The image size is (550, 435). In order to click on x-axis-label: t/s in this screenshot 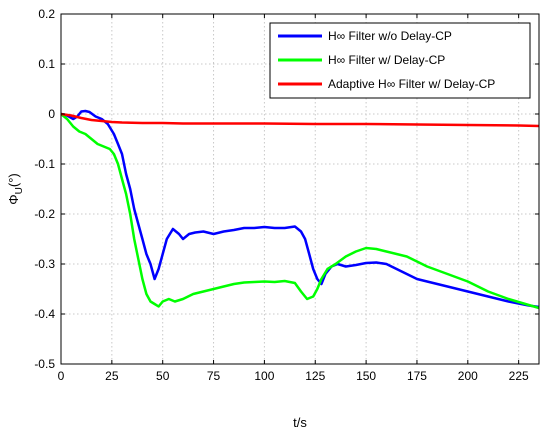, I will do `click(300, 422)`.